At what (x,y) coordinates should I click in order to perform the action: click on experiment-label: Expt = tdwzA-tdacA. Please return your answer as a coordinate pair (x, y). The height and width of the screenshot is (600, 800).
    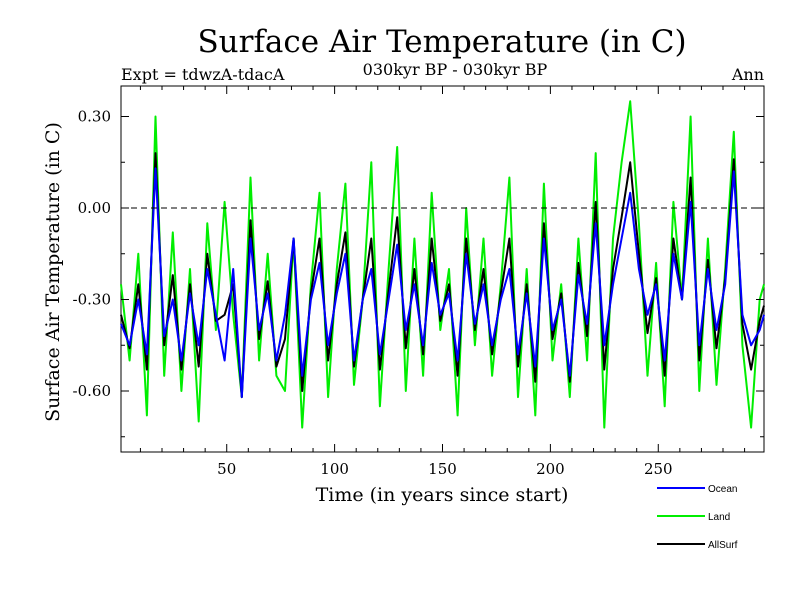
    Looking at the image, I should click on (203, 74).